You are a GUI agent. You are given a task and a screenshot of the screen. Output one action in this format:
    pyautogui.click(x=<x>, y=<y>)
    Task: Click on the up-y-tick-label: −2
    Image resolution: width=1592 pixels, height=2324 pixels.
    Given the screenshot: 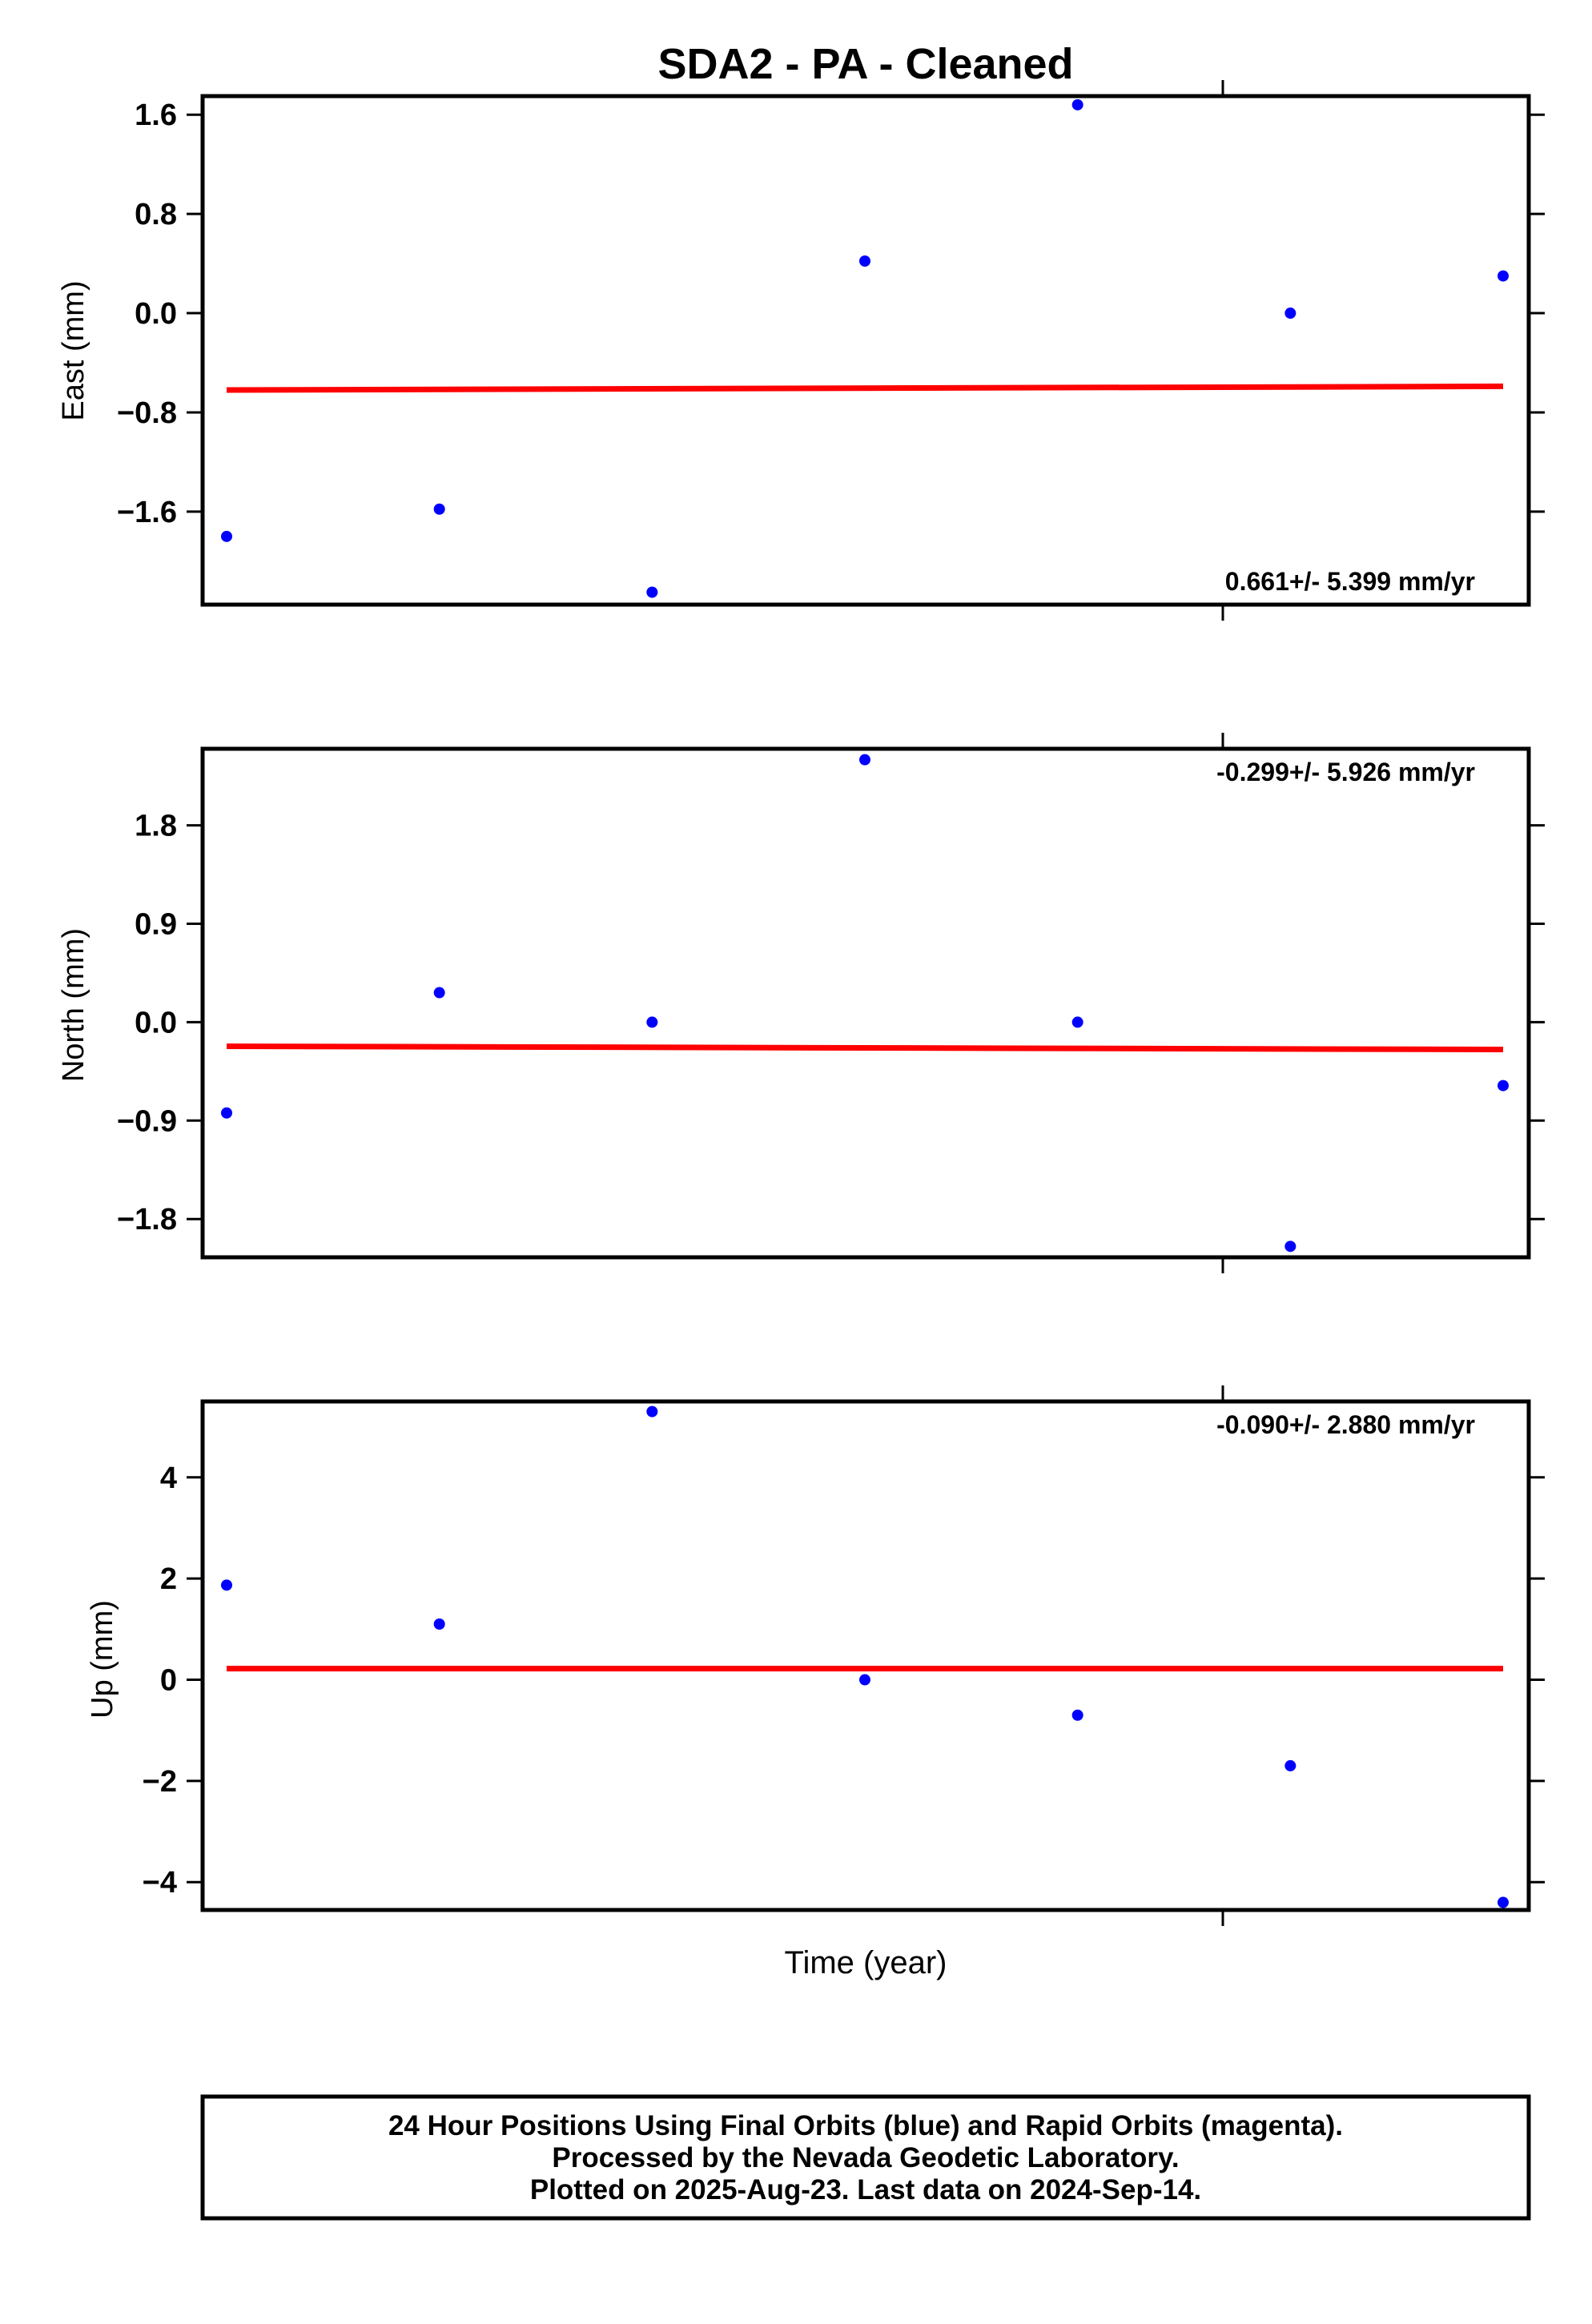 What is the action you would take?
    pyautogui.click(x=160, y=1782)
    